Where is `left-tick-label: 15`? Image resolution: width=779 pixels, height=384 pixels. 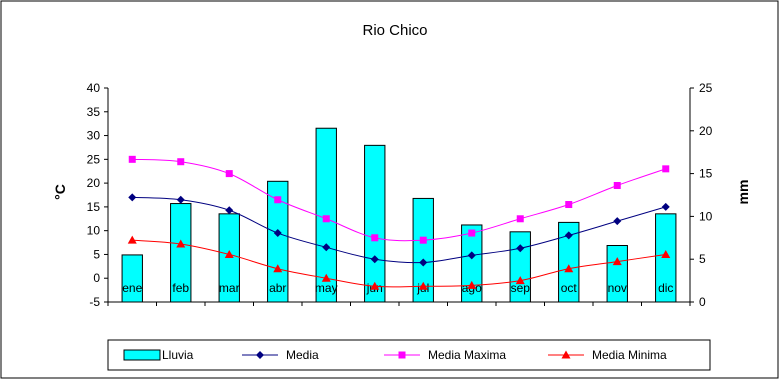 left-tick-label: 15 is located at coordinates (94, 207).